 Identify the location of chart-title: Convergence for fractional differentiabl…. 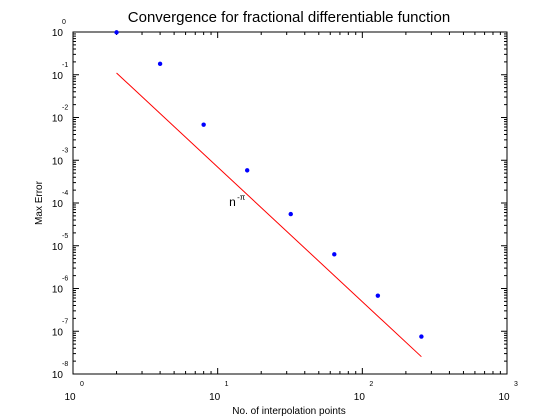
(289, 17).